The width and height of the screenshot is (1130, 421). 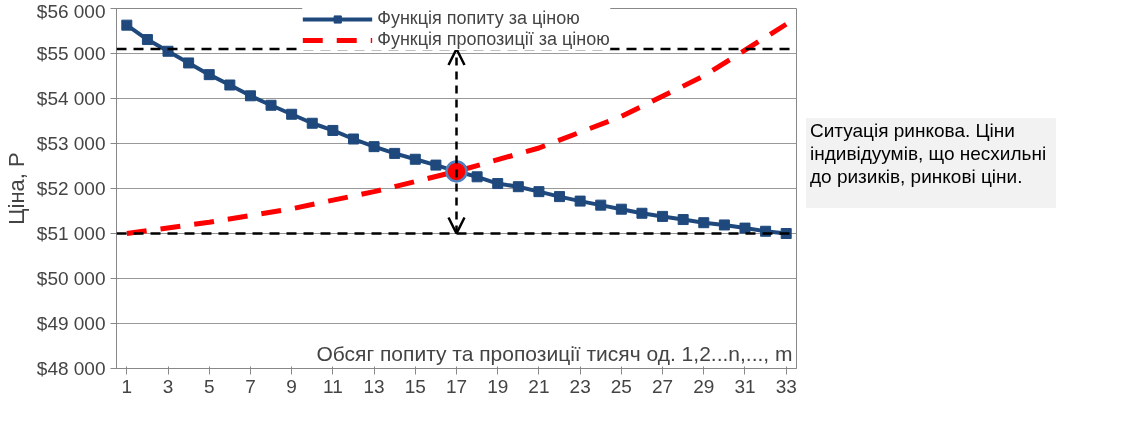 I want to click on text: Ситуація ринкова. Ціни індивідуумів, що несхильні до ризиків, ринкові ціни., so click(x=929, y=154).